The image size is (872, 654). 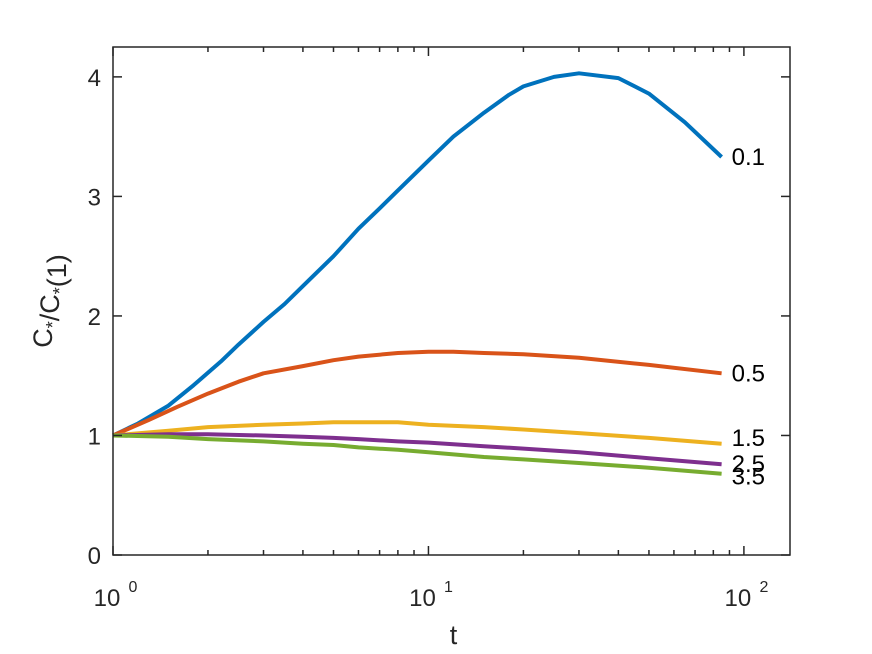 What do you see at coordinates (448, 587) in the screenshot?
I see `x-tick-exponent: 1` at bounding box center [448, 587].